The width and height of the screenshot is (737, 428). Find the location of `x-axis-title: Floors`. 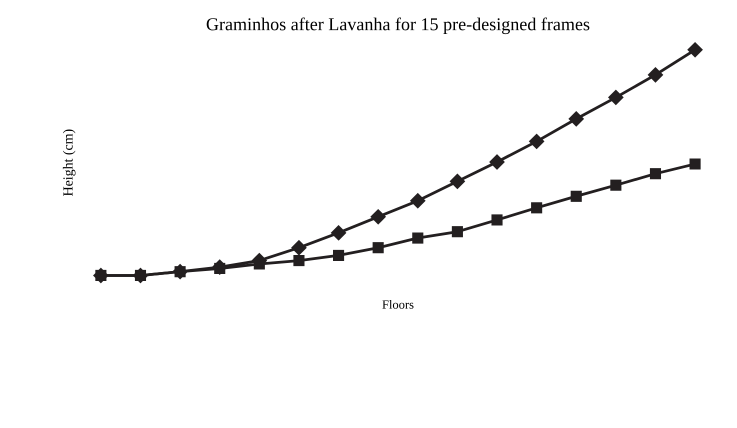

x-axis-title: Floors is located at coordinates (398, 304).